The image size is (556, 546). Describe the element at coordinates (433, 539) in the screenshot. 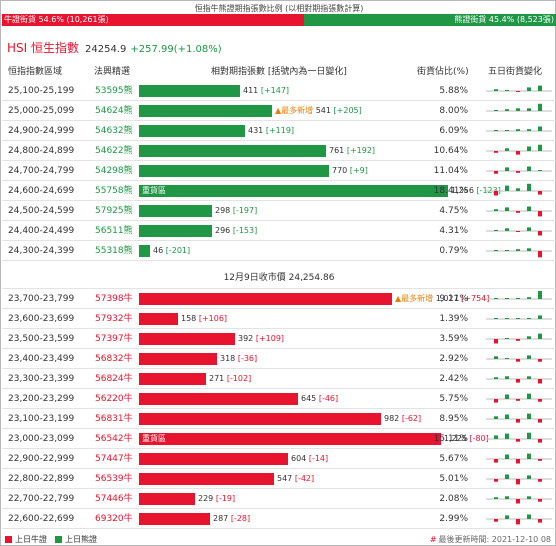

I see `update-mark: #` at that location.